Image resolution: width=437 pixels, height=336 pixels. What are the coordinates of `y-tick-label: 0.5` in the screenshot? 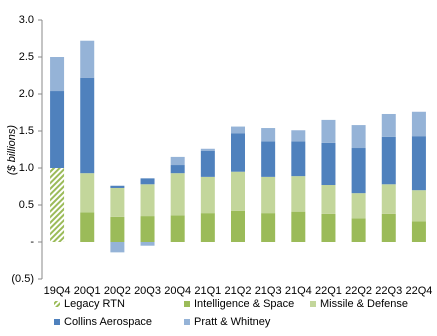 It's located at (26, 205).